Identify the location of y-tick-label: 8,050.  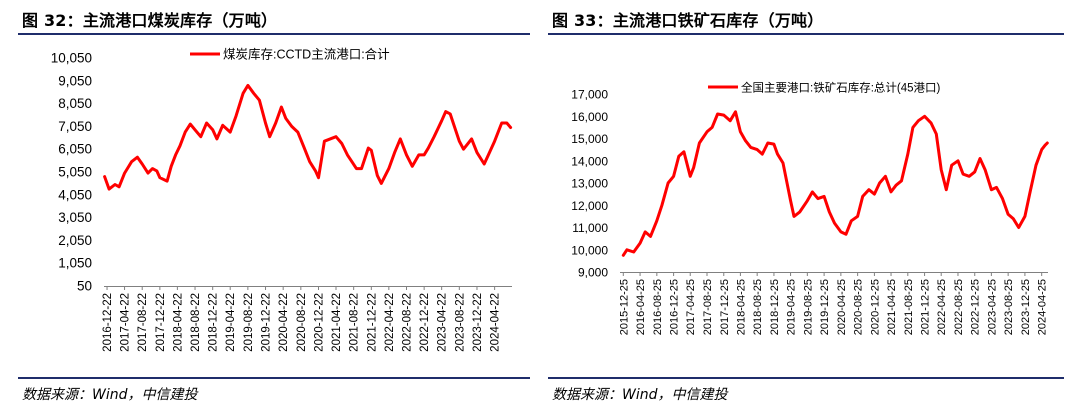
(75, 103).